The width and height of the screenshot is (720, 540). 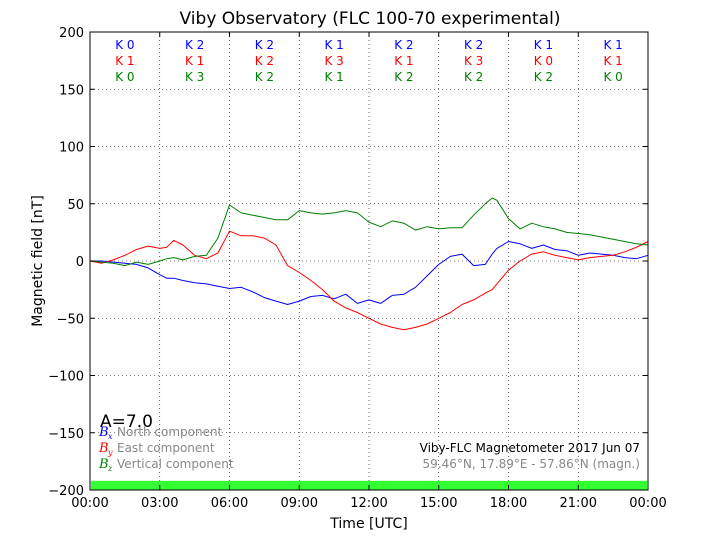 I want to click on x-tick-label: 15:00, so click(x=438, y=503).